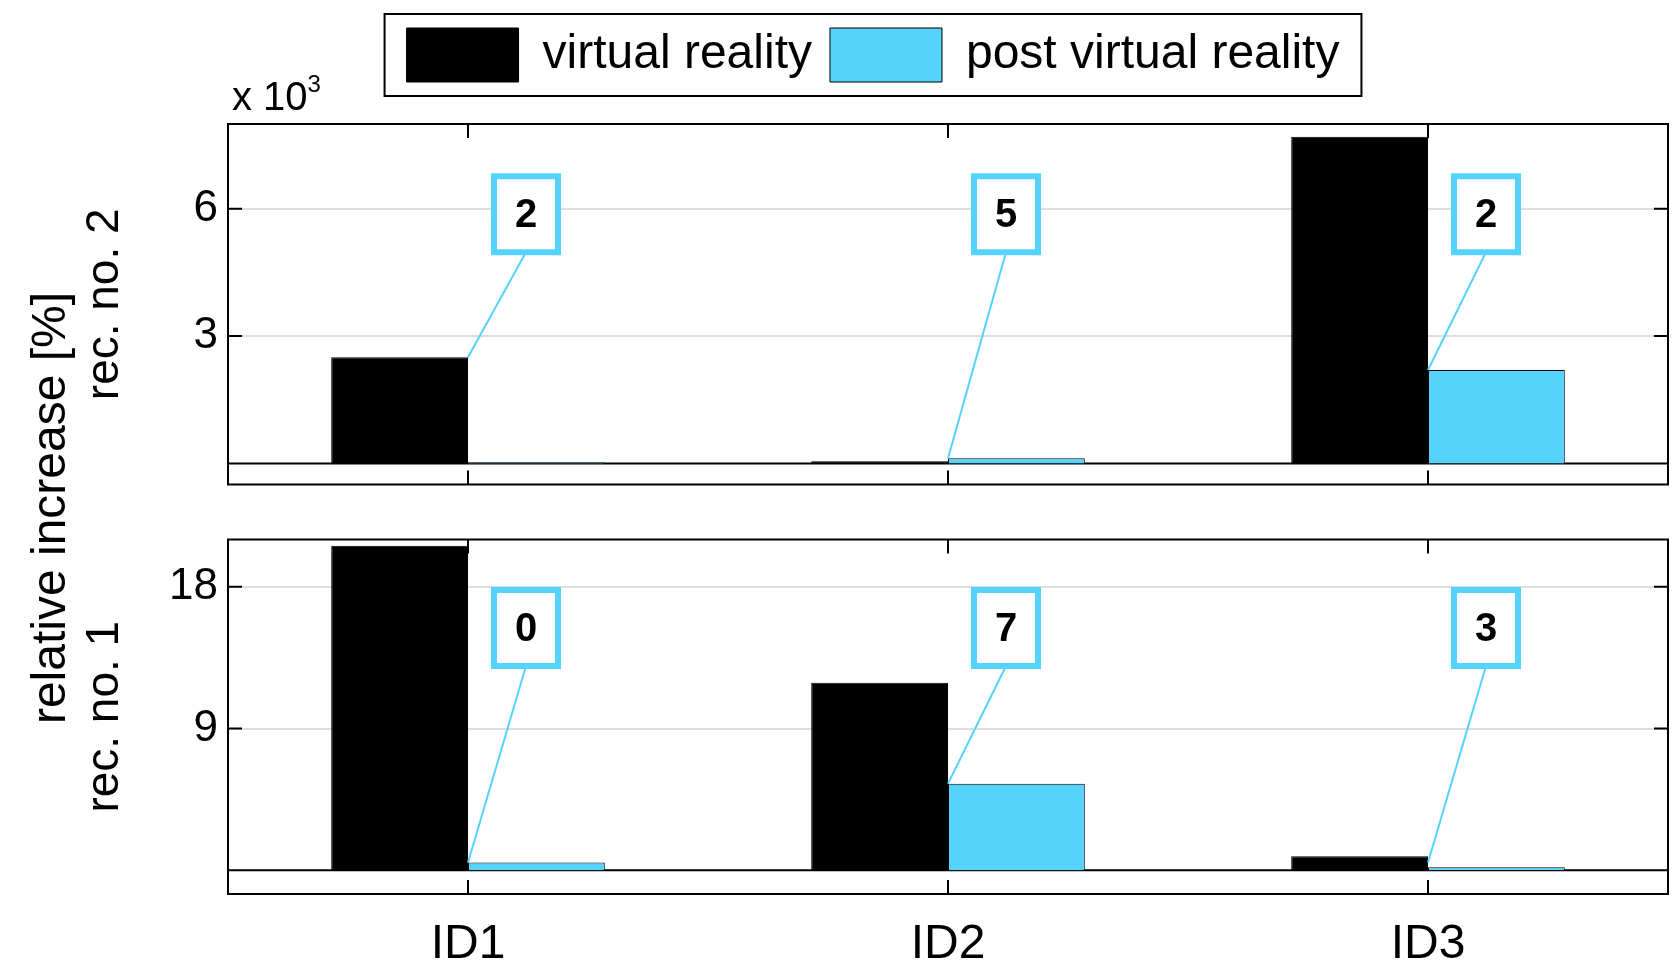 Image resolution: width=1680 pixels, height=967 pixels. What do you see at coordinates (526, 627) in the screenshot?
I see `annotation: 0` at bounding box center [526, 627].